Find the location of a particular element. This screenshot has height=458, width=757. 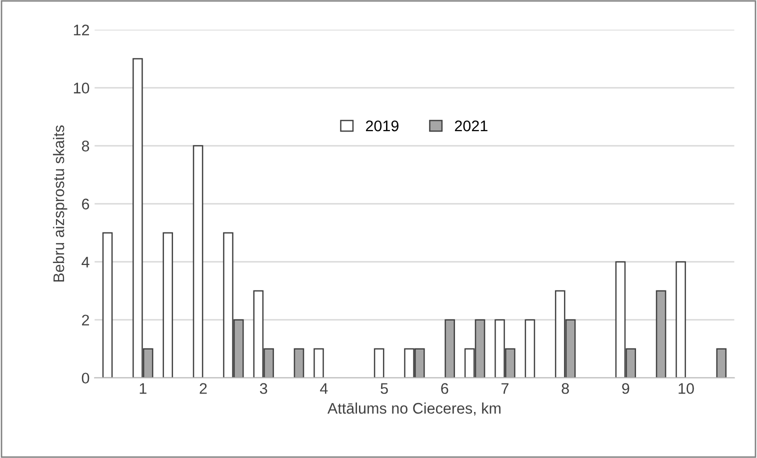

y-tick-label: 6 is located at coordinates (86, 204).